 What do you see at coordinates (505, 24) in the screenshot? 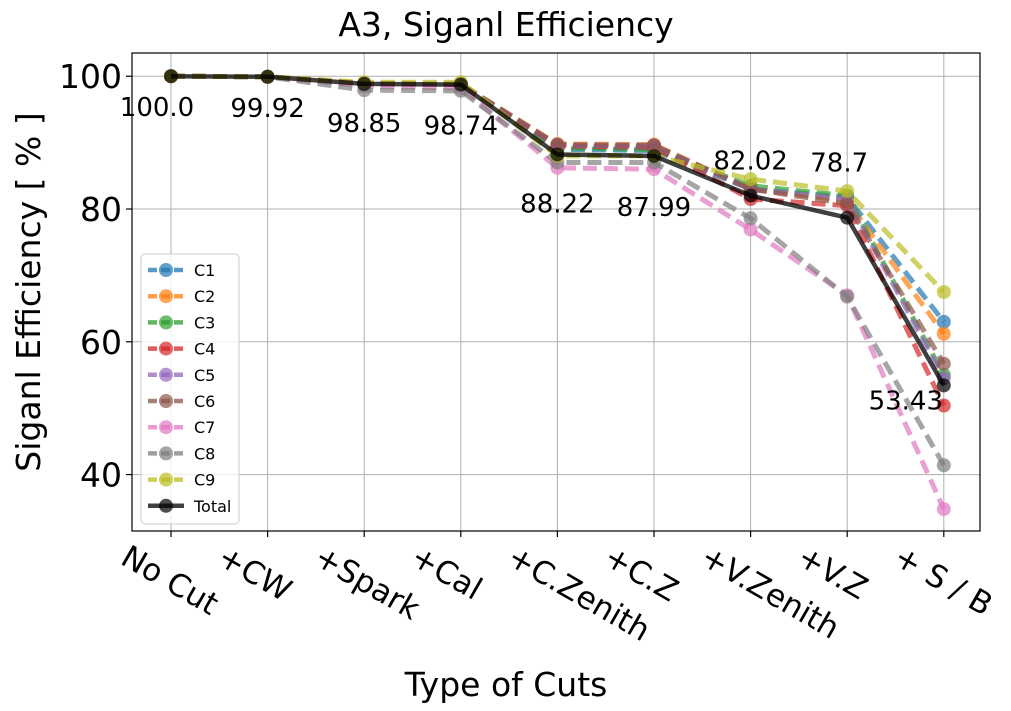
I see `chart-title: A3, Siganl Efficiency` at bounding box center [505, 24].